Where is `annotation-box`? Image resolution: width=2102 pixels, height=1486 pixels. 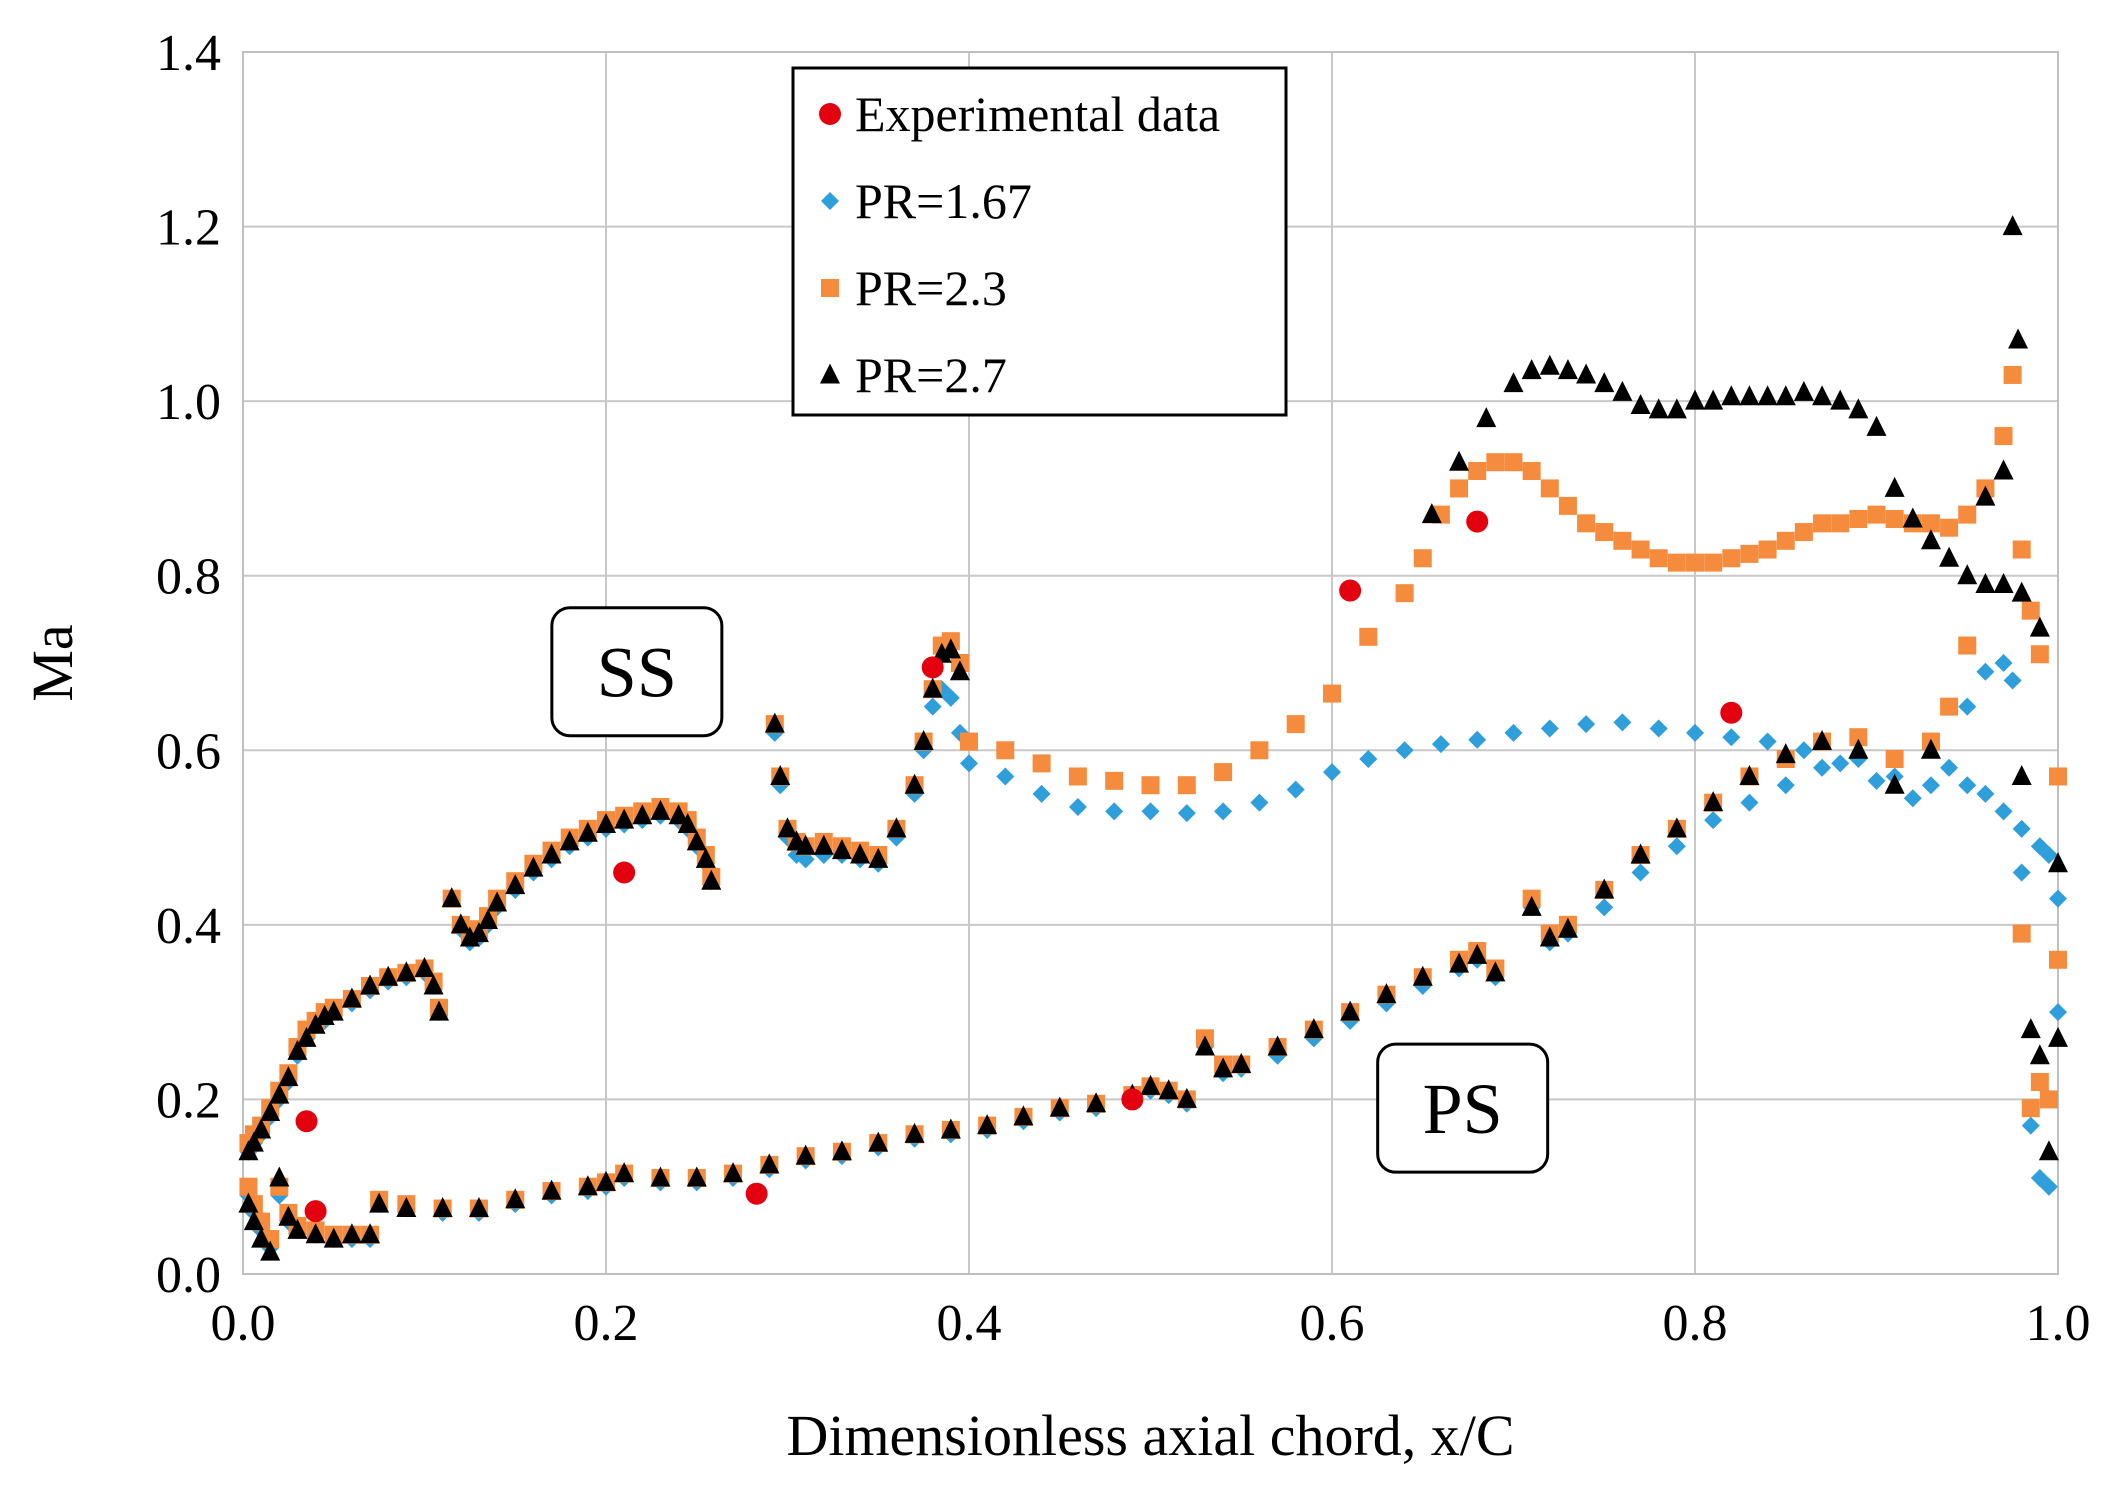
annotation-box is located at coordinates (637, 672).